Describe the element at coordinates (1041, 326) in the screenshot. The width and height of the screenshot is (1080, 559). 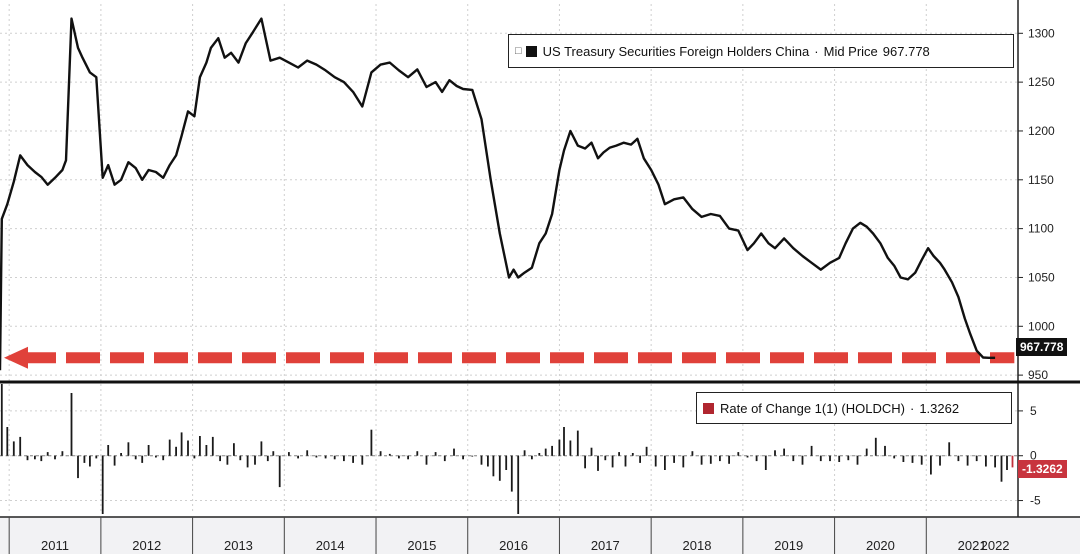
I see `price-y-tick-label: 1000` at that location.